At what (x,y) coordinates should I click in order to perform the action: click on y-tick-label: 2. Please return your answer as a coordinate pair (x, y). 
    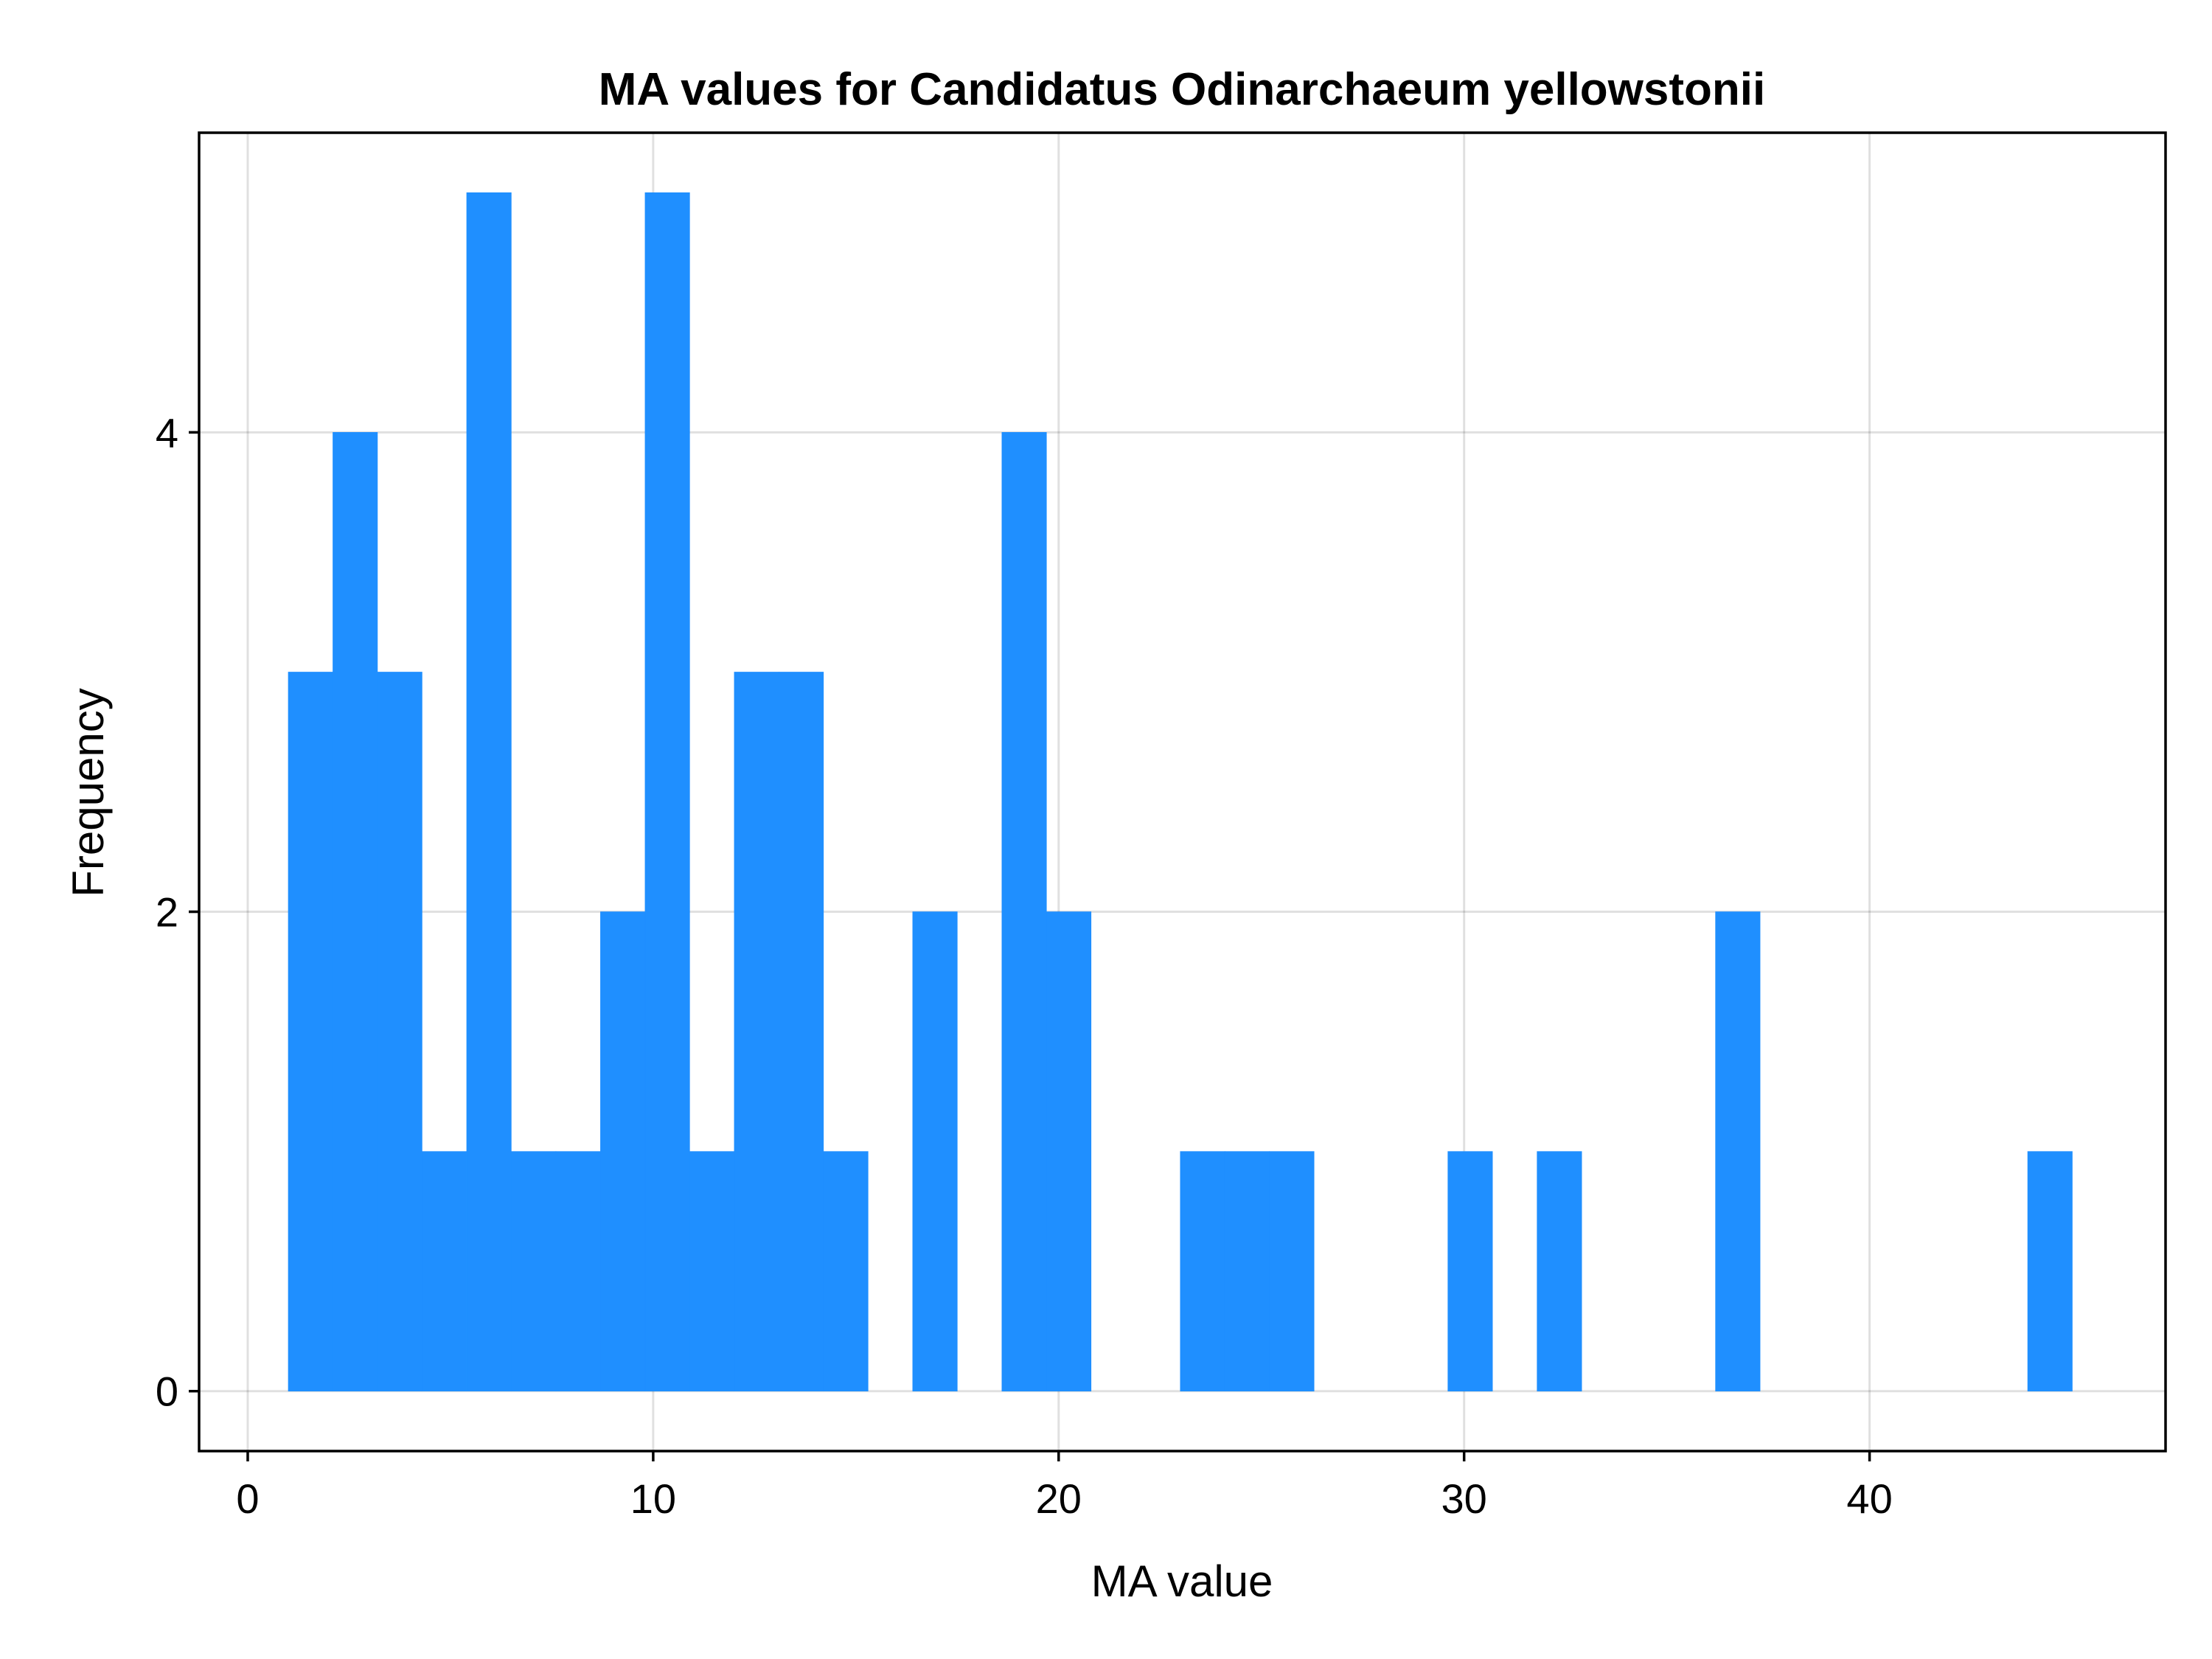
    Looking at the image, I should click on (167, 912).